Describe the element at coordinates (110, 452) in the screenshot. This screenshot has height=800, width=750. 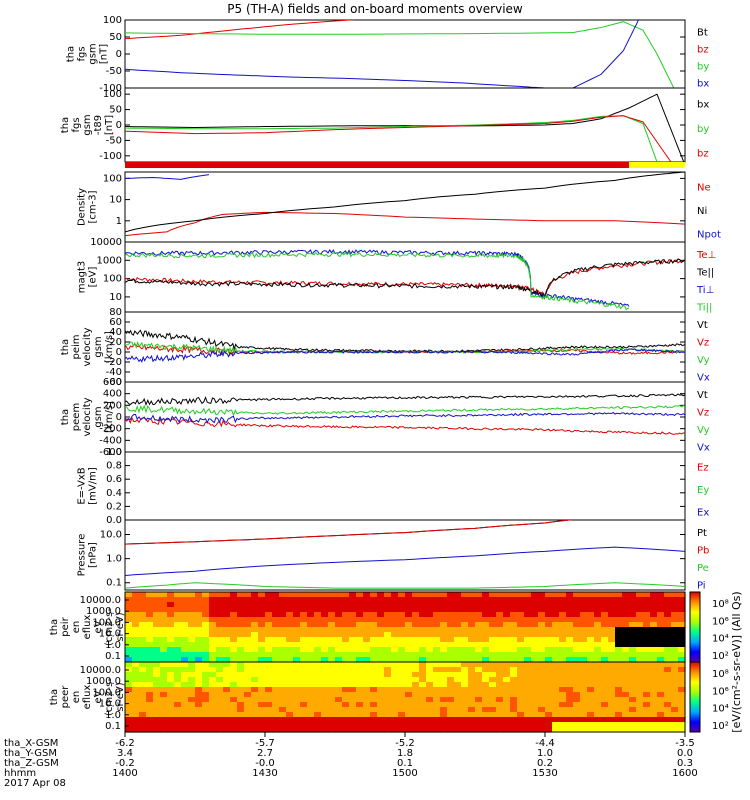
I see `tick-label: -600` at that location.